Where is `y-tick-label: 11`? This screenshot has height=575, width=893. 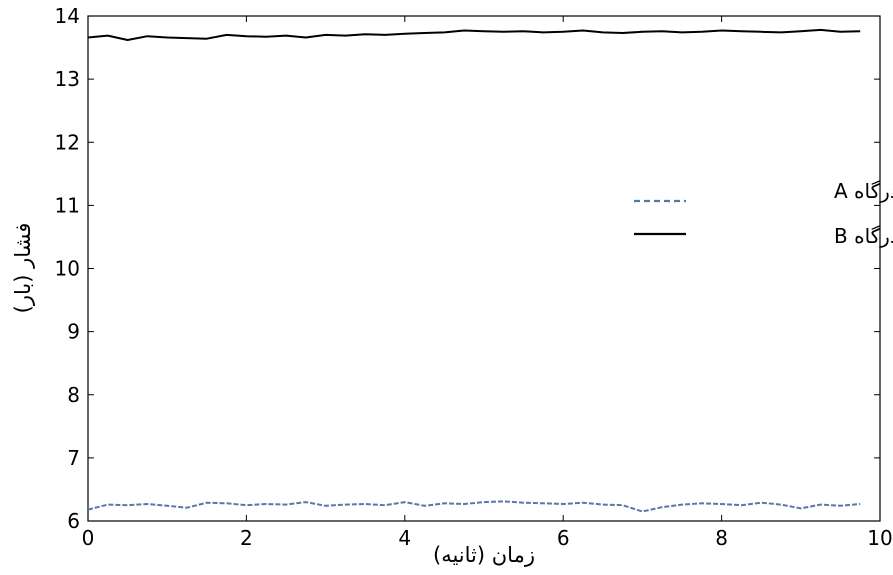
y-tick-label: 11 is located at coordinates (67, 205).